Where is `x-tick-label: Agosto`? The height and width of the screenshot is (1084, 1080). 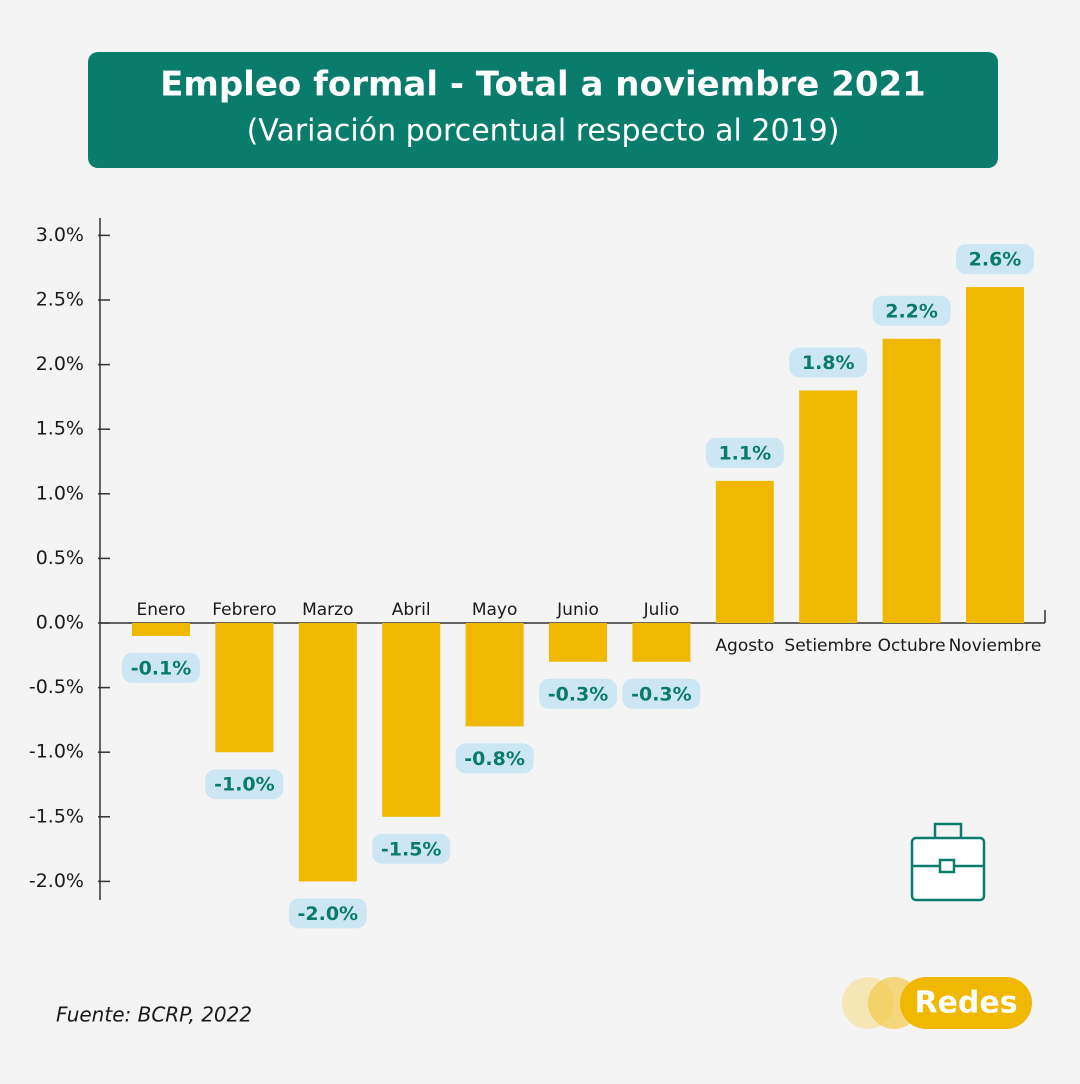 x-tick-label: Agosto is located at coordinates (744, 646).